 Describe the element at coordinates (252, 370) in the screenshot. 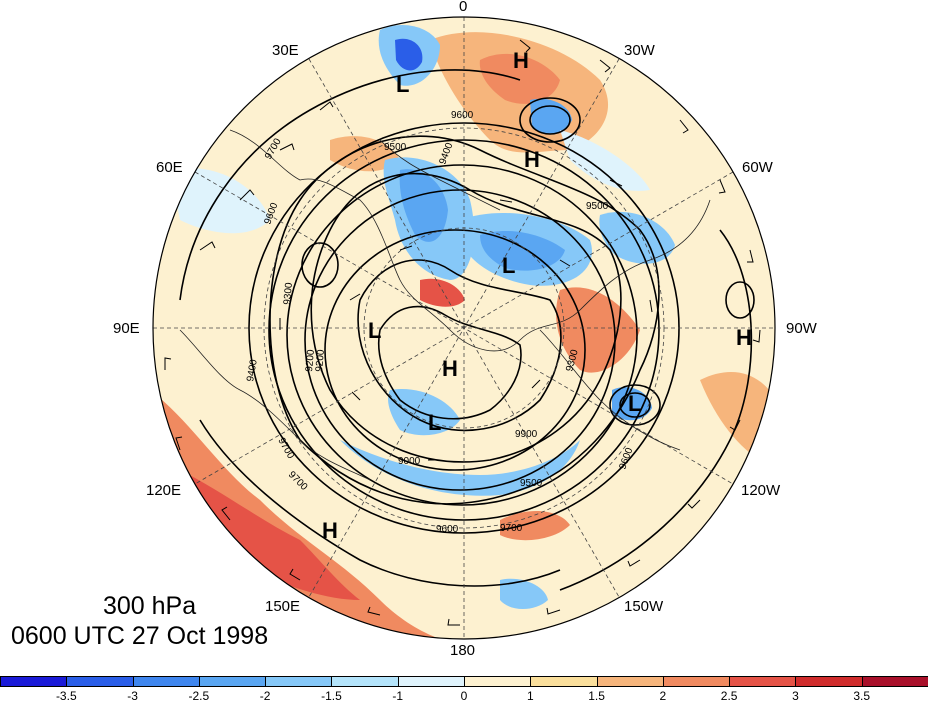

I see `svg-text: 9400` at that location.